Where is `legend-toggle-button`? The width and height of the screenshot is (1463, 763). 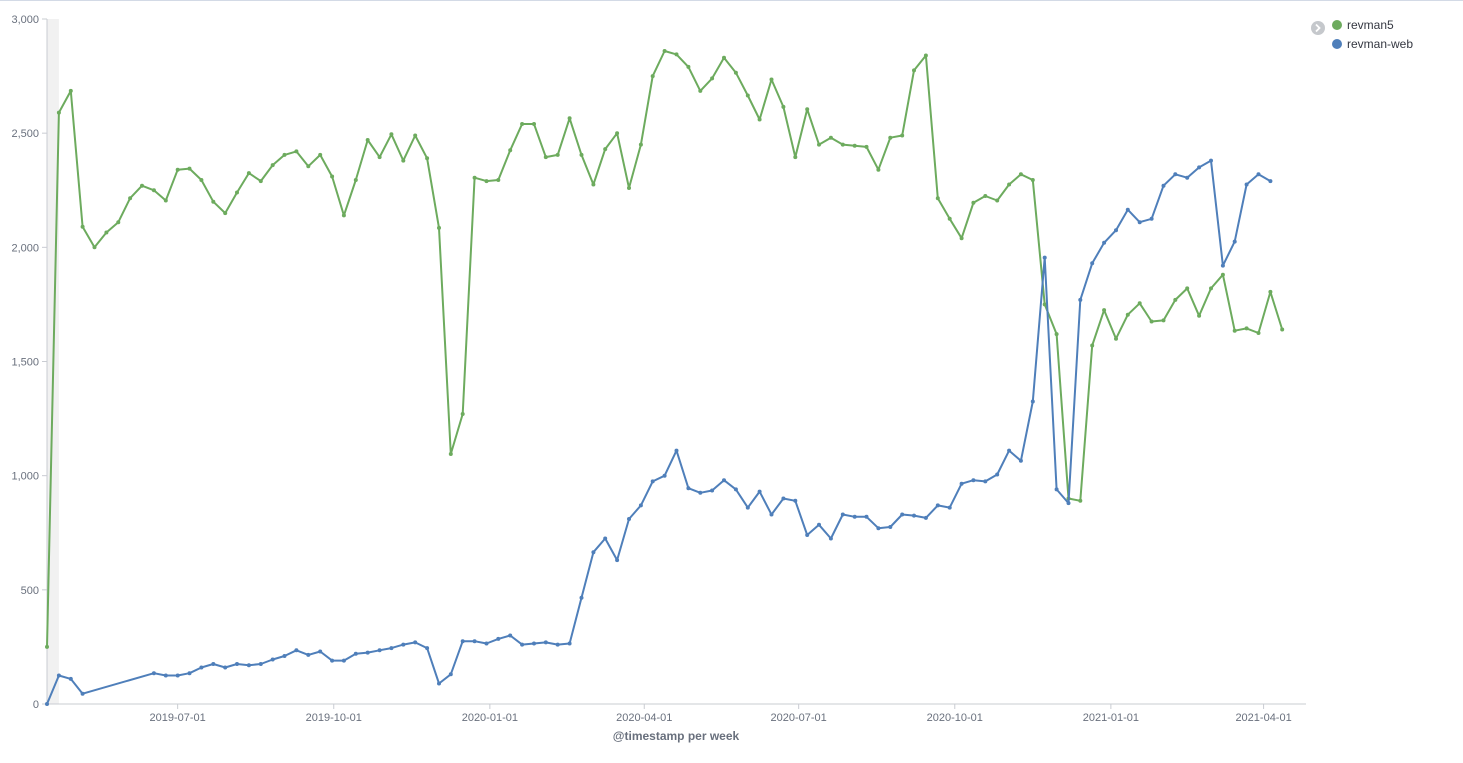 legend-toggle-button is located at coordinates (1318, 28).